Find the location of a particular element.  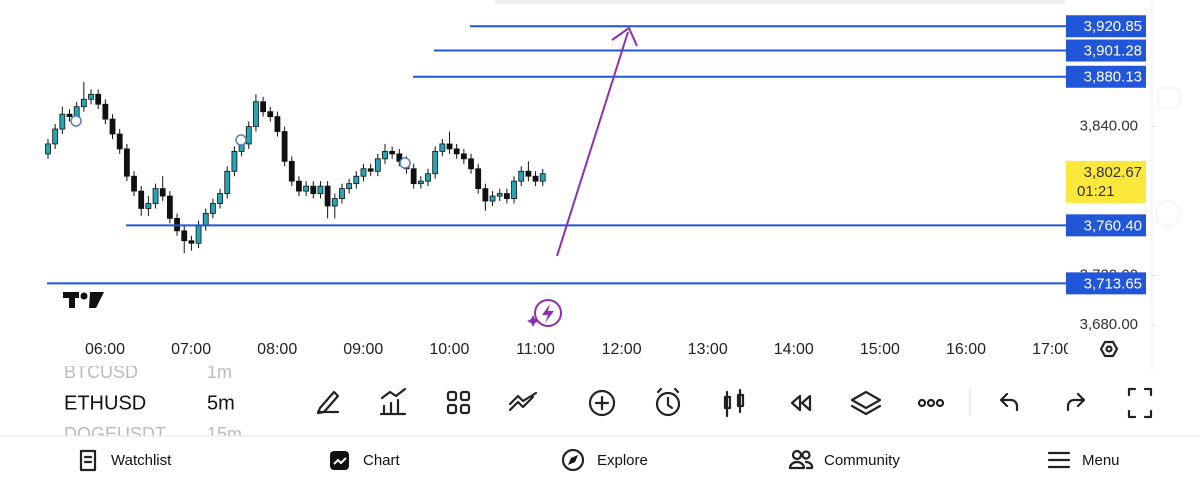

current-price-box is located at coordinates (1106, 181).